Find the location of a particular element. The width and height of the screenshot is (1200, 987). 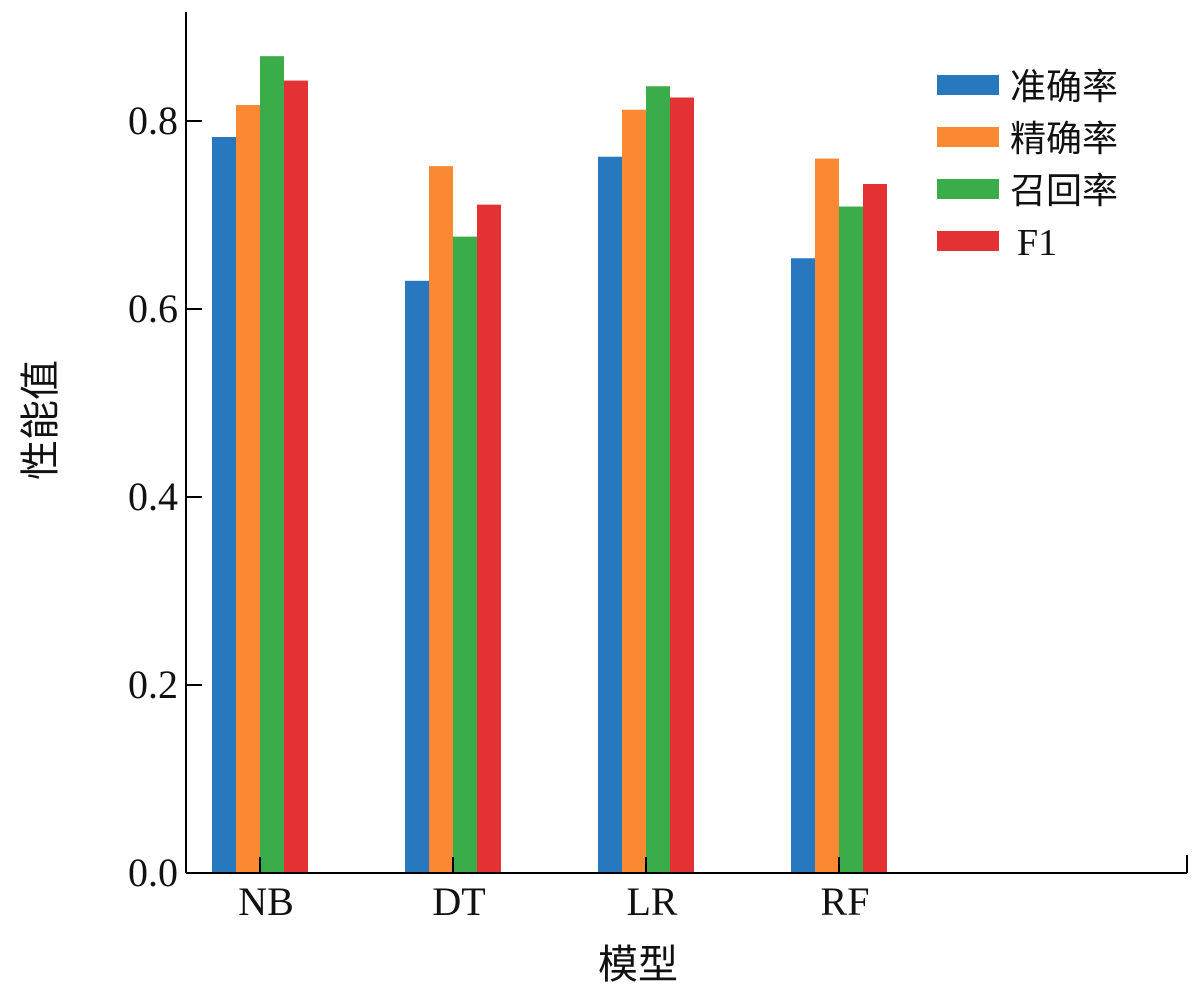

legend-label: 准确率 is located at coordinates (1064, 87).